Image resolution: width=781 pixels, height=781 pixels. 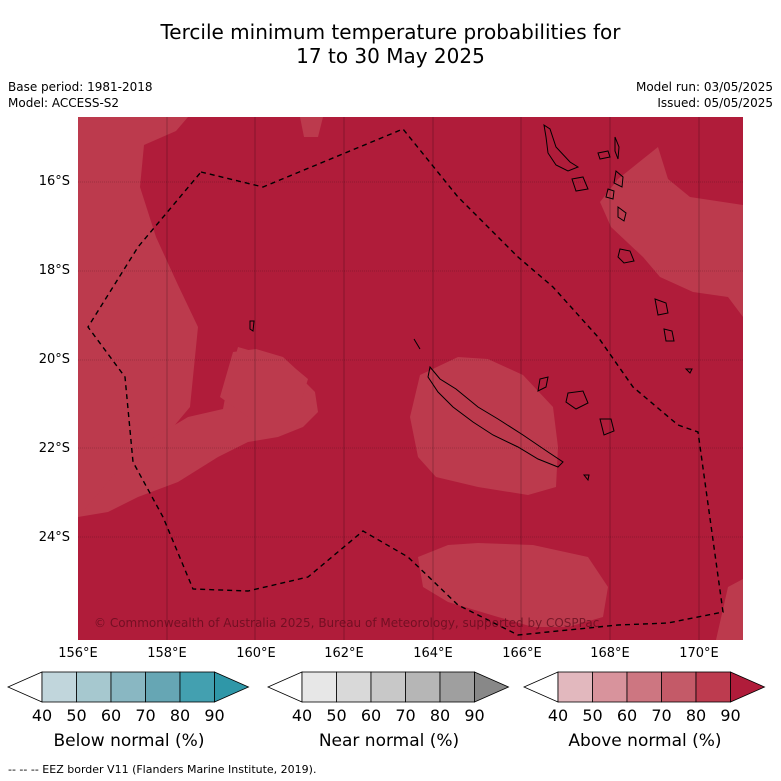 I want to click on lat-label-18s: 18°S, so click(x=54, y=270).